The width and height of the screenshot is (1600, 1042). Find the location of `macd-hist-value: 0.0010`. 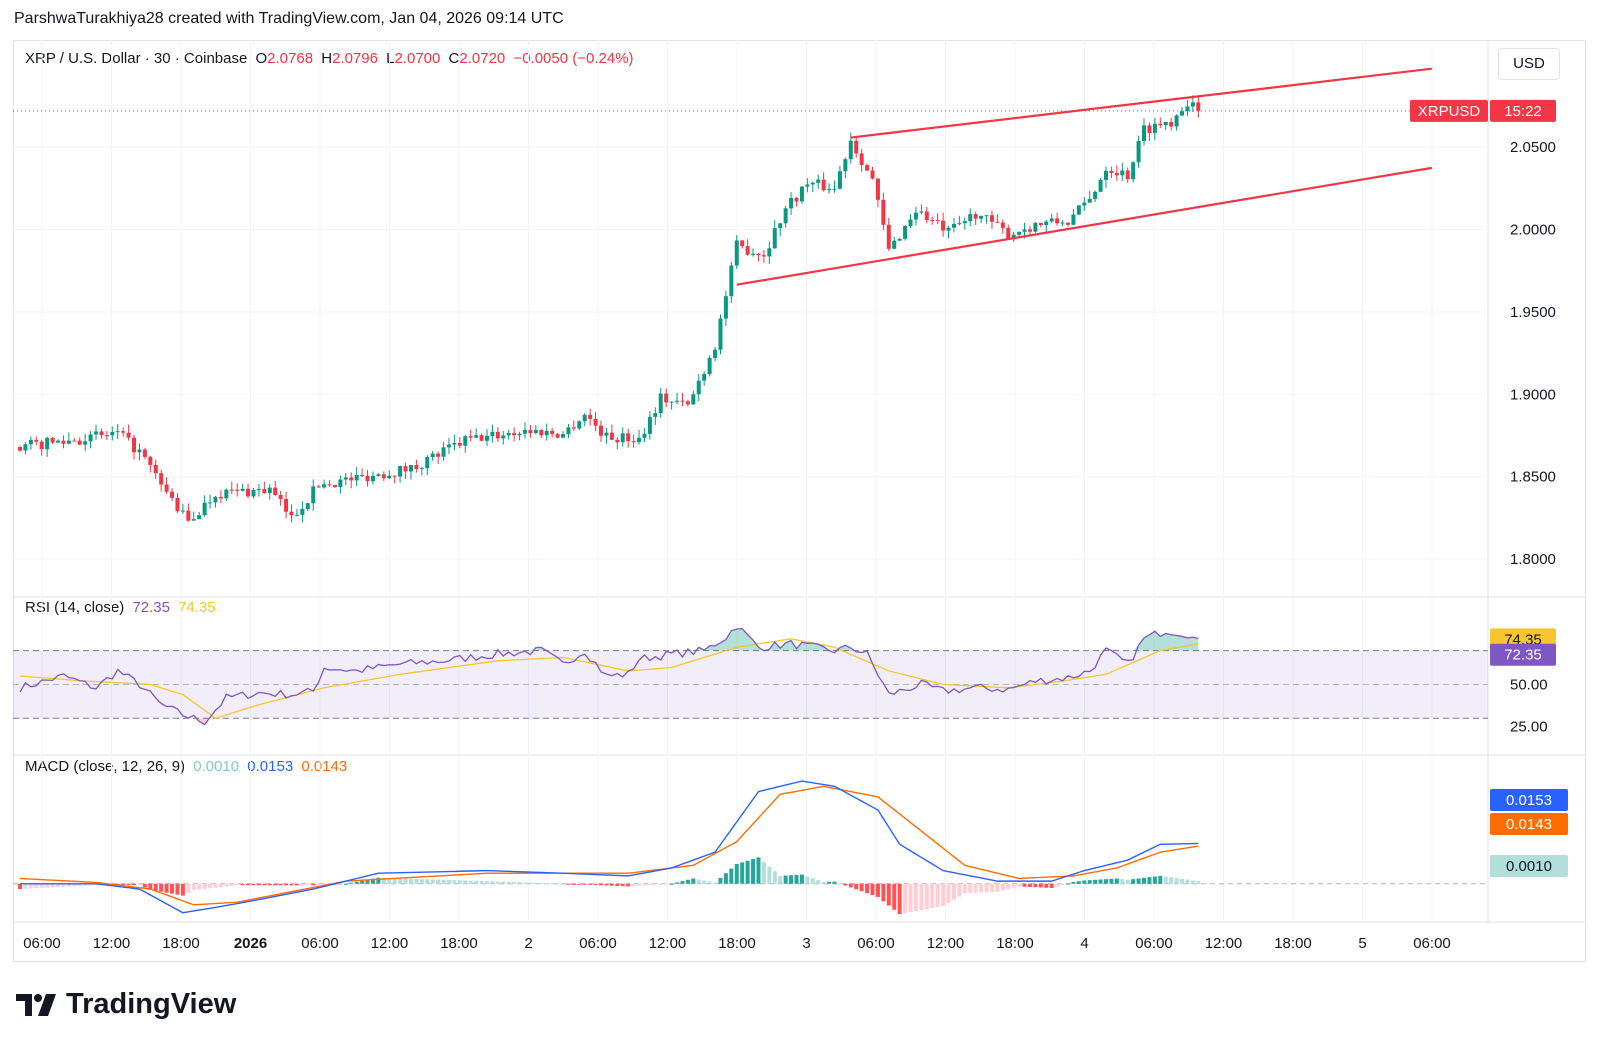

macd-hist-value: 0.0010 is located at coordinates (216, 766).